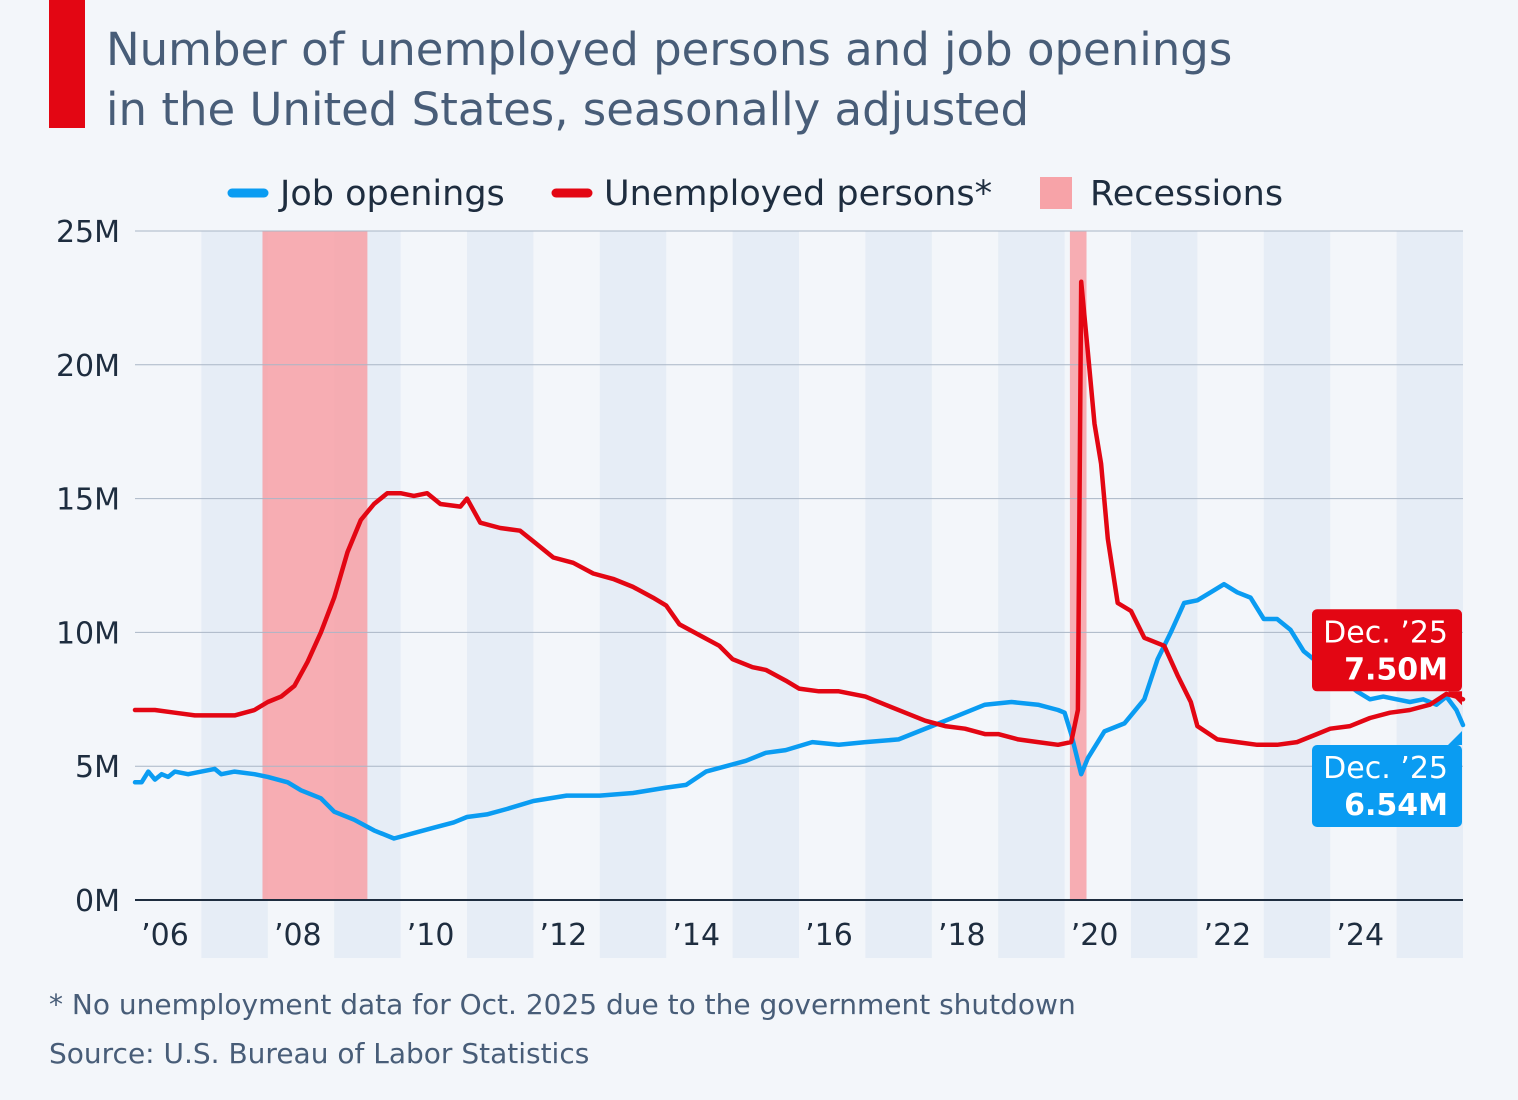 Image resolution: width=1518 pixels, height=1100 pixels. Describe the element at coordinates (165, 935) in the screenshot. I see `x-tick-label: ’06` at that location.